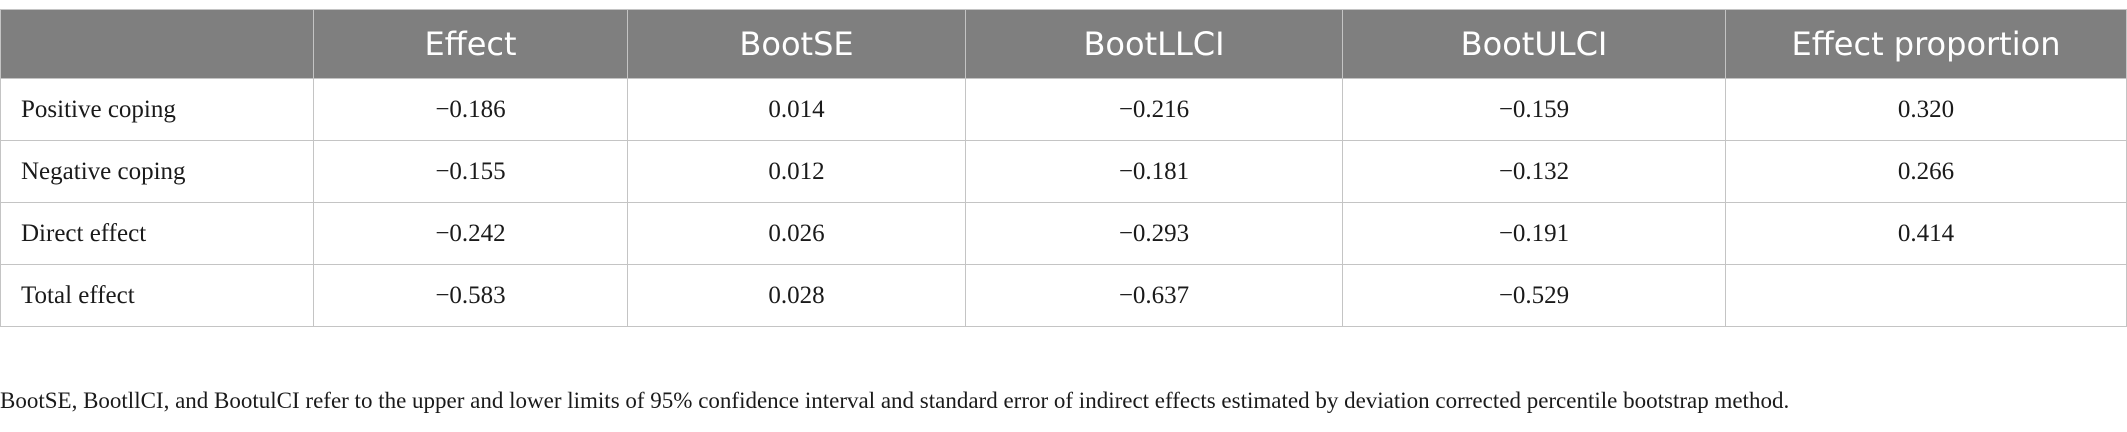  What do you see at coordinates (470, 171) in the screenshot?
I see `table-cell: −0.155` at bounding box center [470, 171].